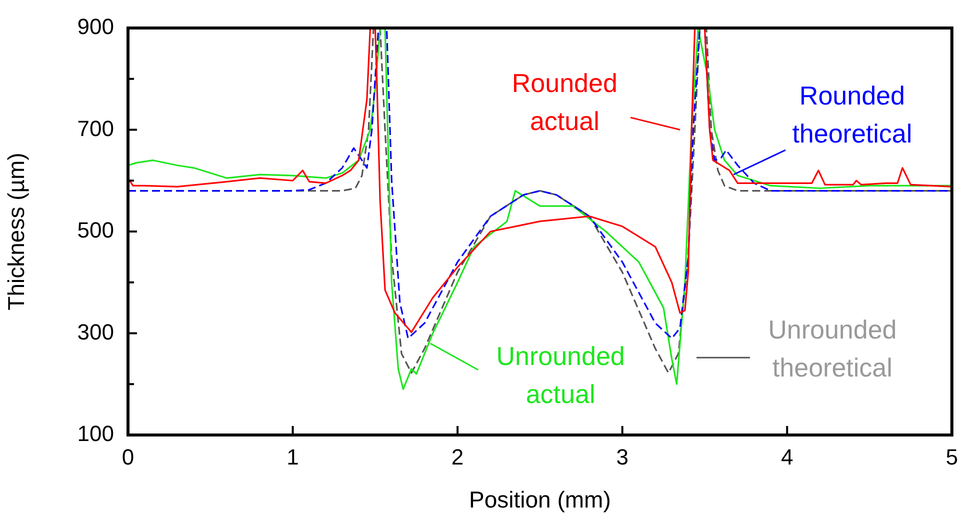 The height and width of the screenshot is (519, 960). I want to click on y-axis-title: Thickness (µm), so click(16, 231).